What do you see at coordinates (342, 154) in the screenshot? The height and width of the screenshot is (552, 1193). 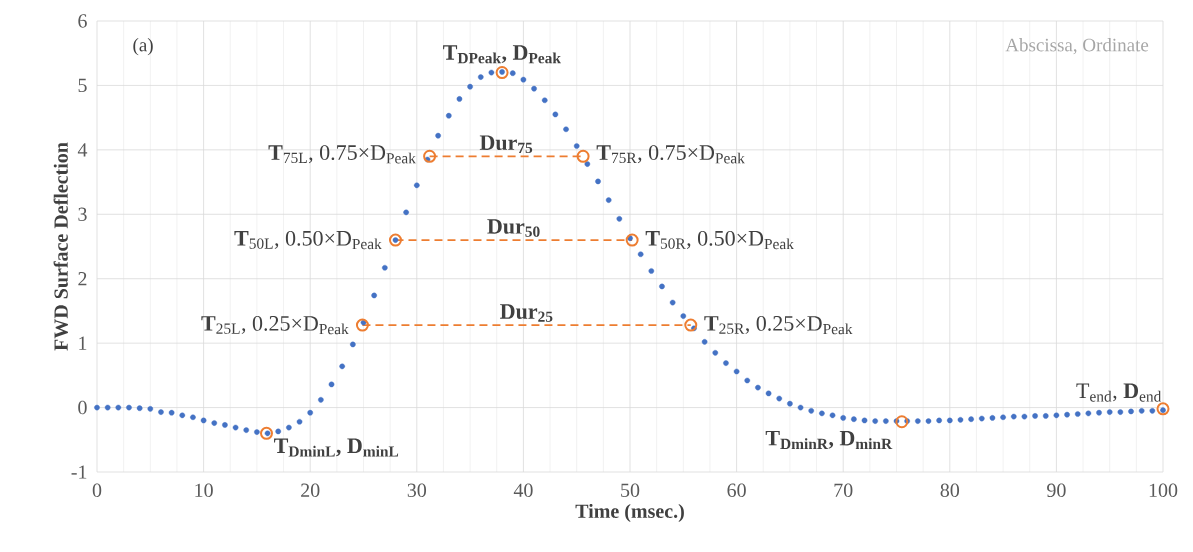 I see `annotation: T$_{75L}$, 0.75×D$_{Peak}$` at bounding box center [342, 154].